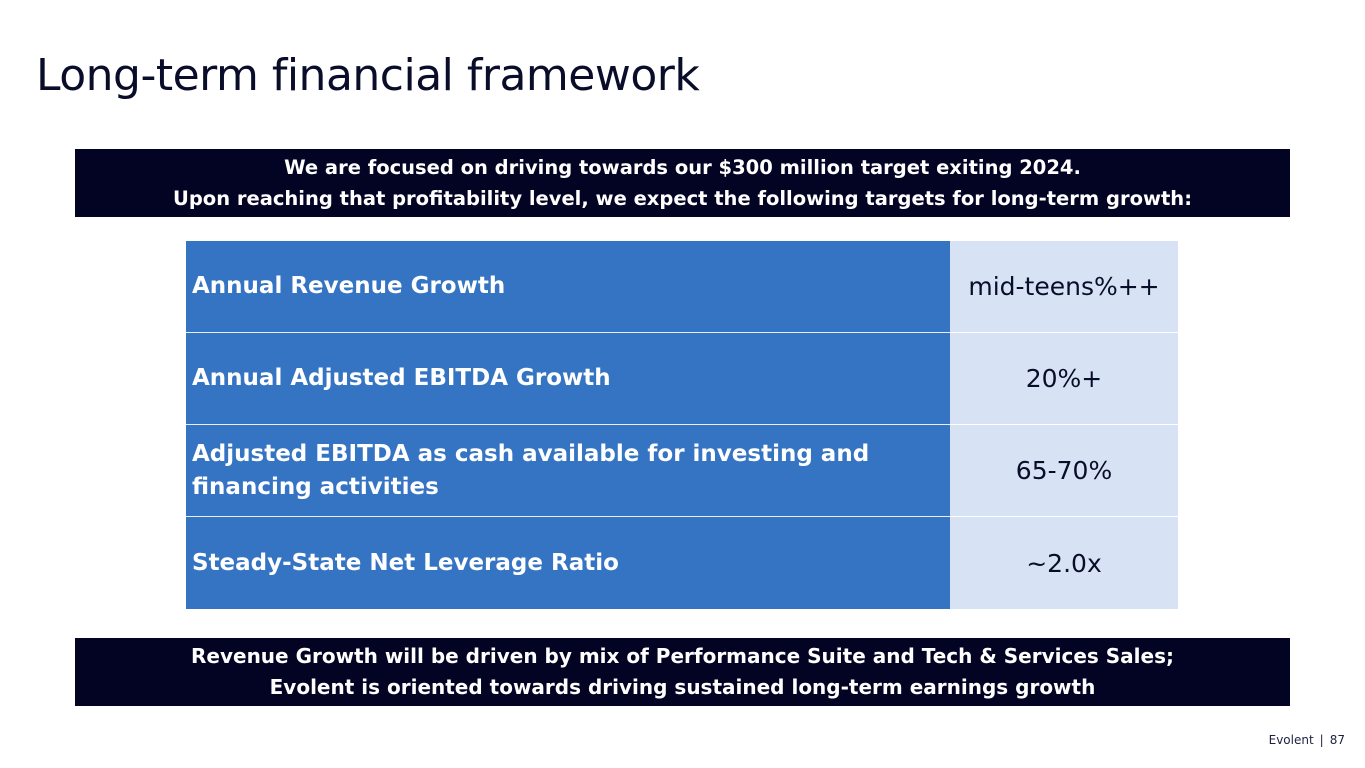  I want to click on table-row: Steady-State Net Leverage Ratio ~2.0x, so click(682, 563).